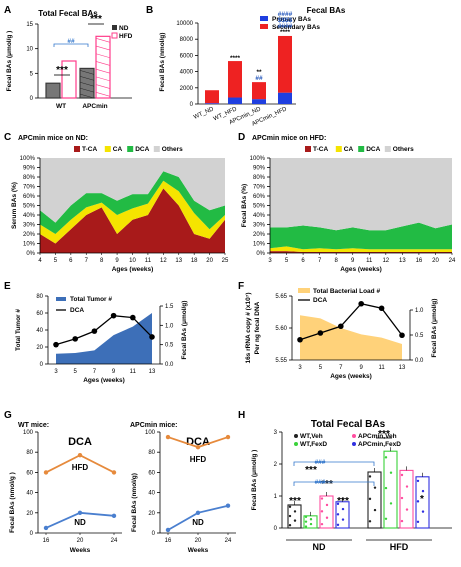 This screenshot has height=567, width=461. I want to click on legend-label: ND, so click(124, 28).